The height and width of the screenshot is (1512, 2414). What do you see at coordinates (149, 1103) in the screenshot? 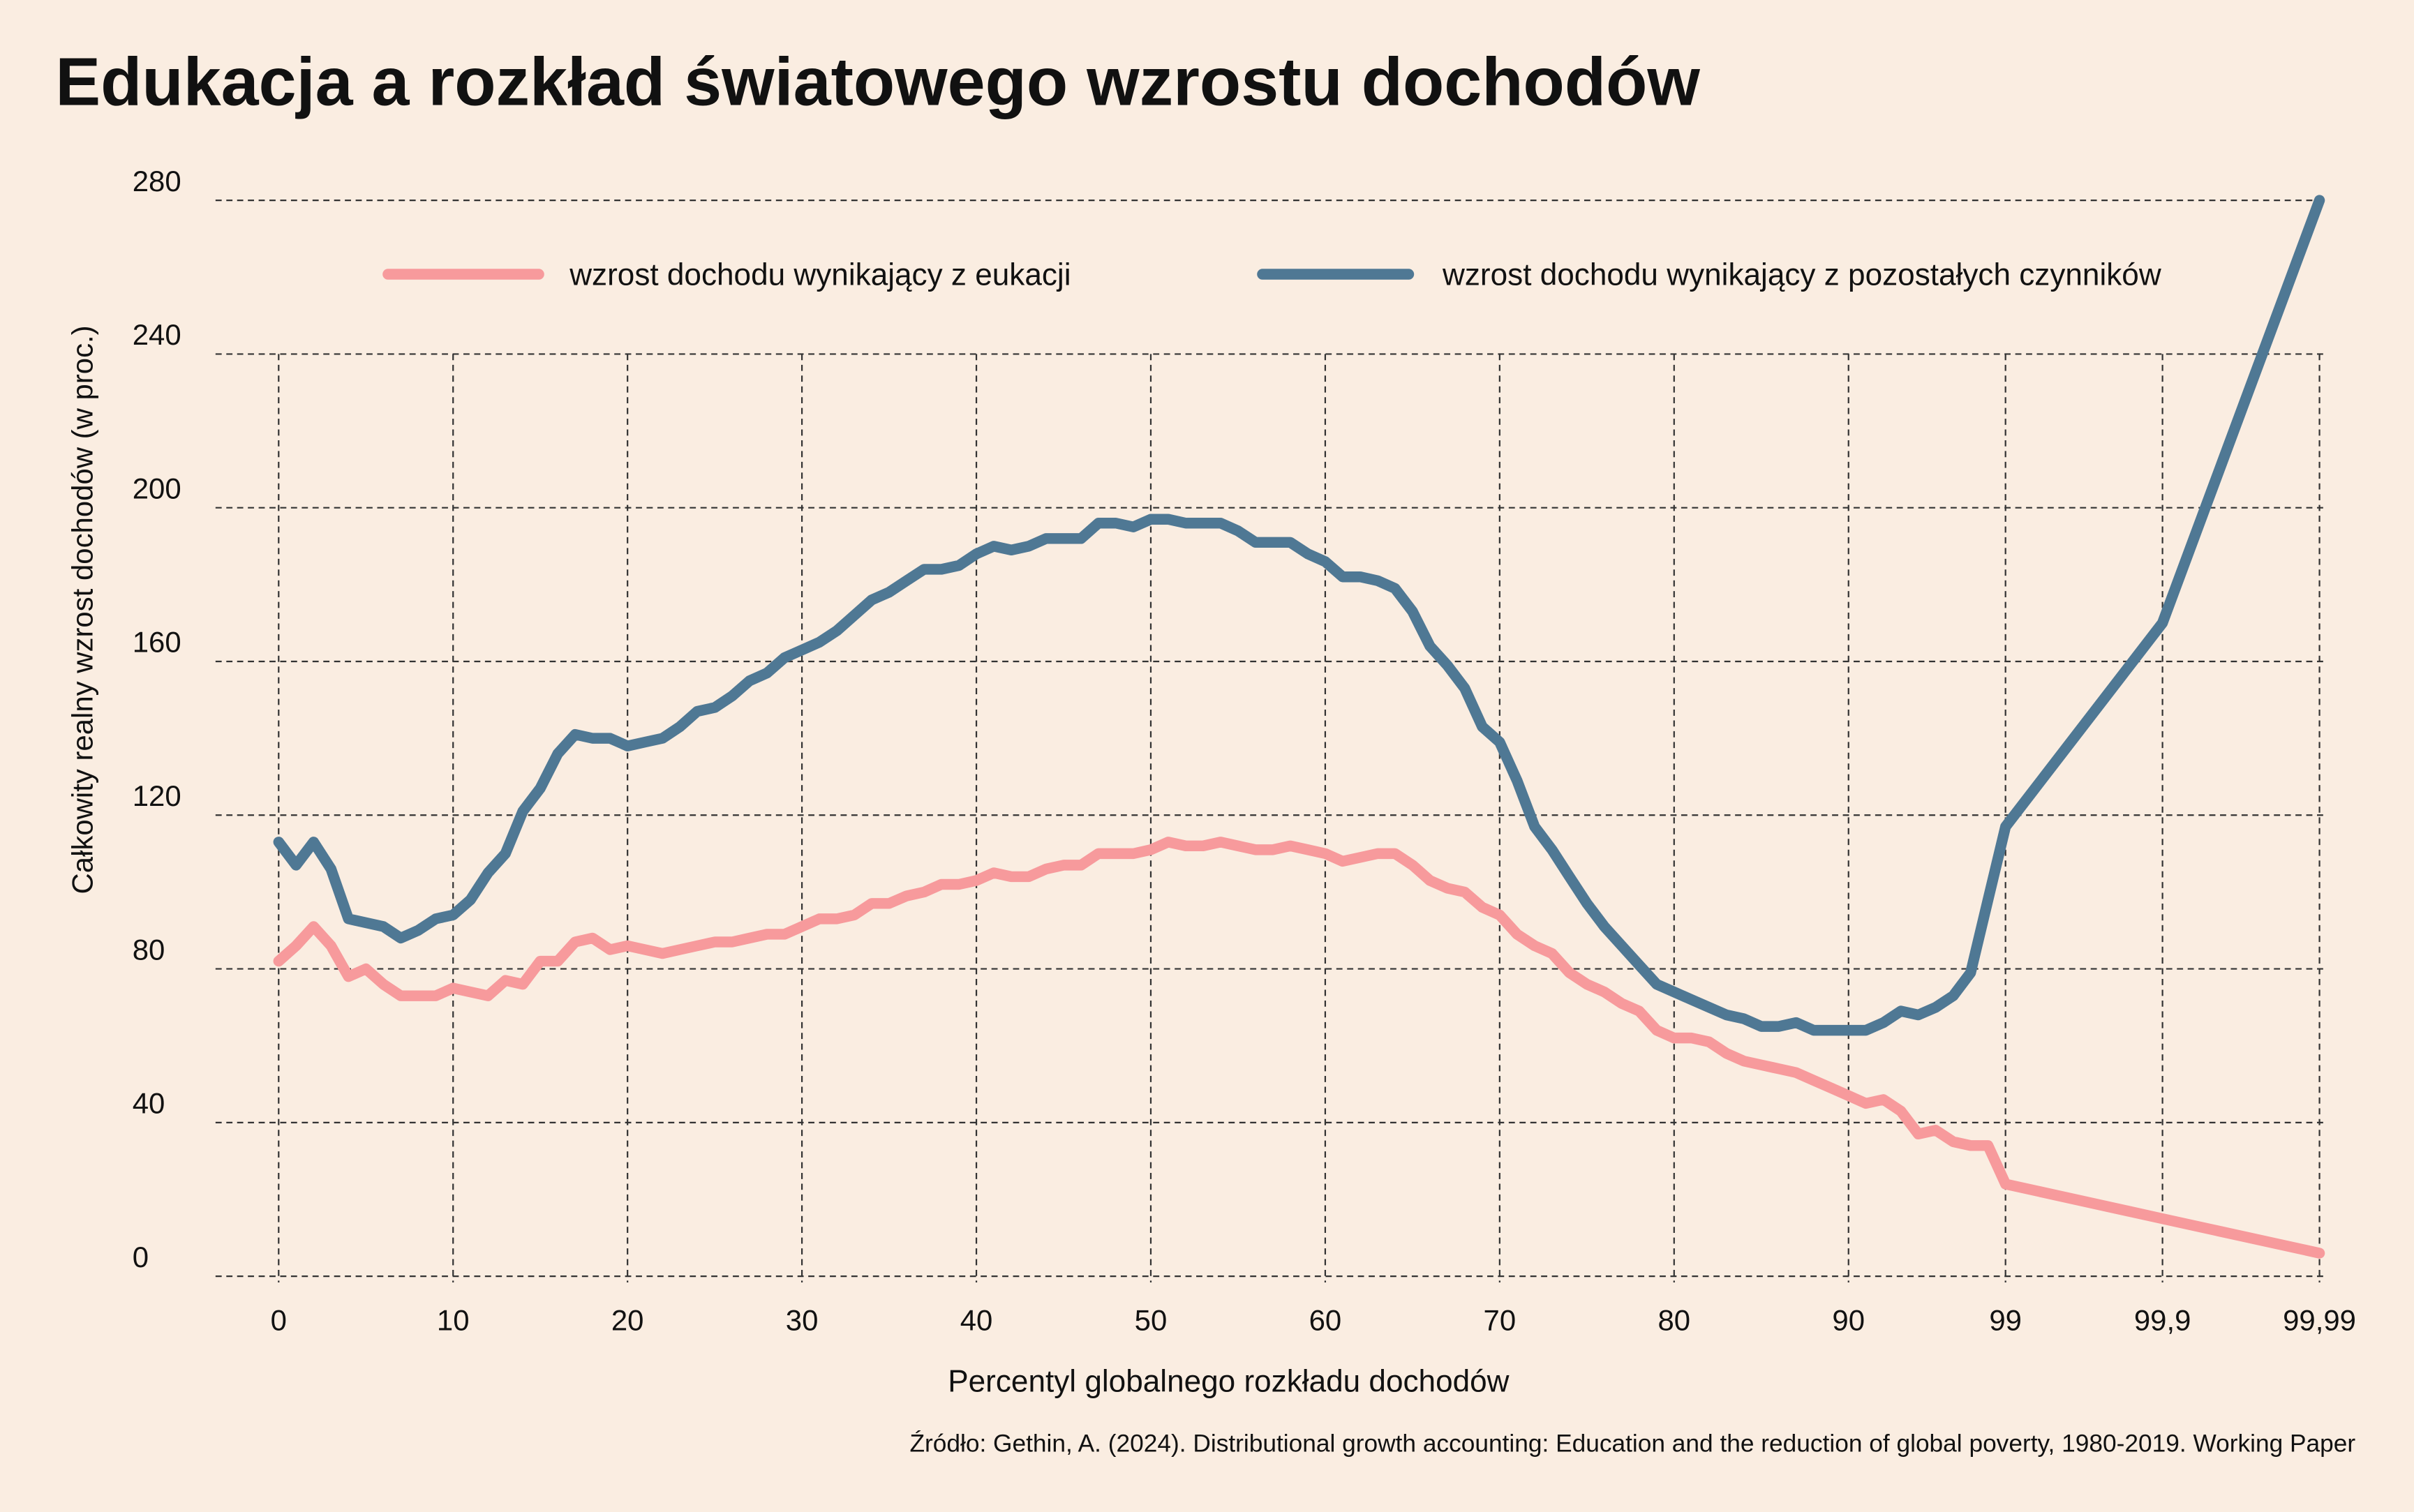
I see `y-tick-label: 40` at bounding box center [149, 1103].